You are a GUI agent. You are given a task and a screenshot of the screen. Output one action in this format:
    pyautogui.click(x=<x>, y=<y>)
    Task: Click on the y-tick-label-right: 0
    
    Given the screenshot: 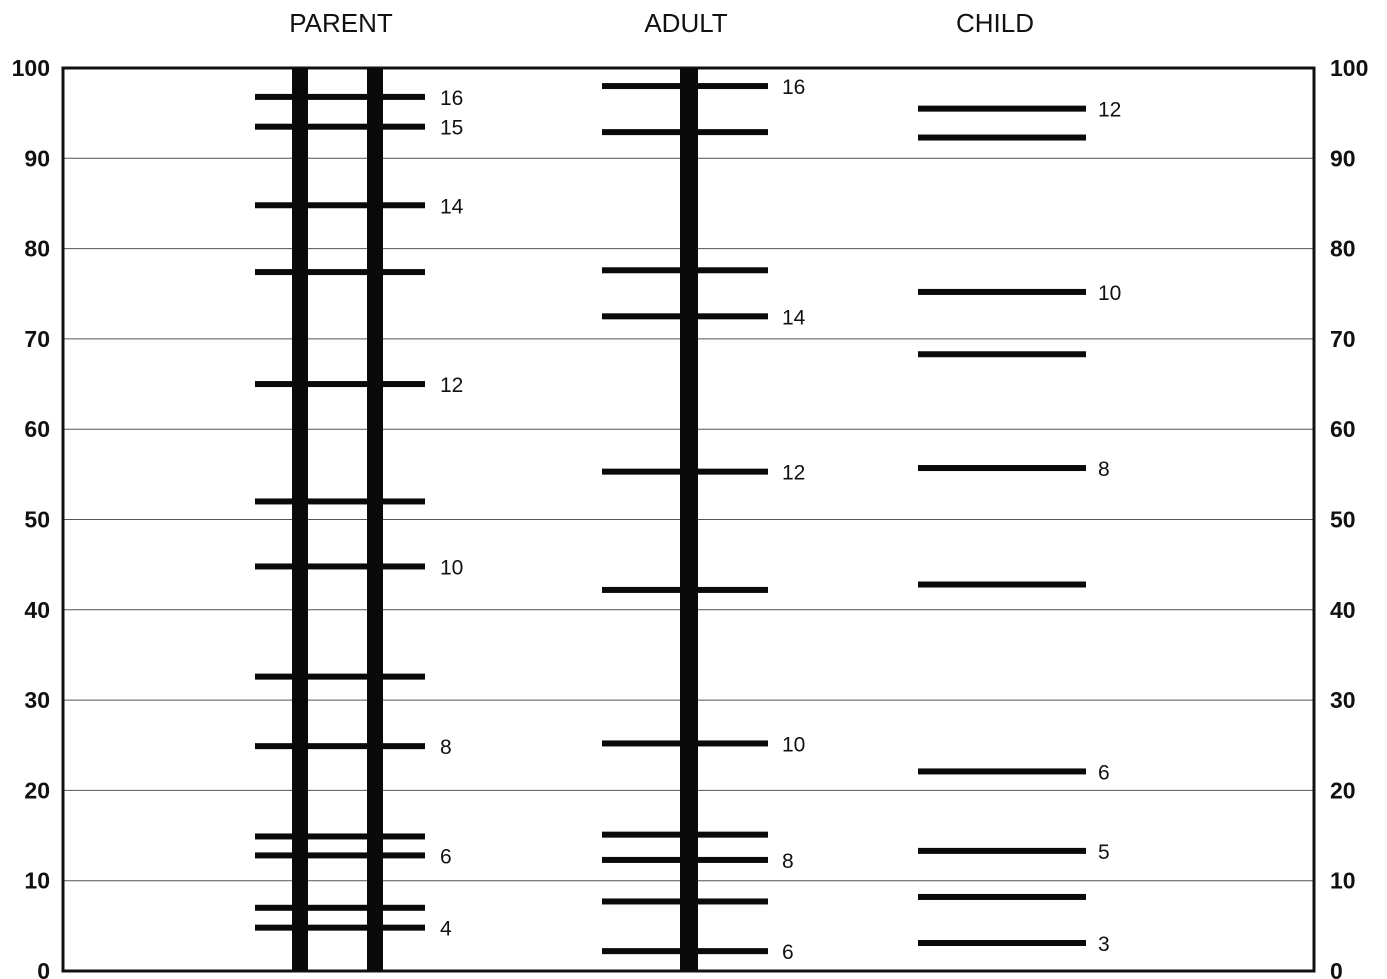 What is the action you would take?
    pyautogui.click(x=1336, y=968)
    